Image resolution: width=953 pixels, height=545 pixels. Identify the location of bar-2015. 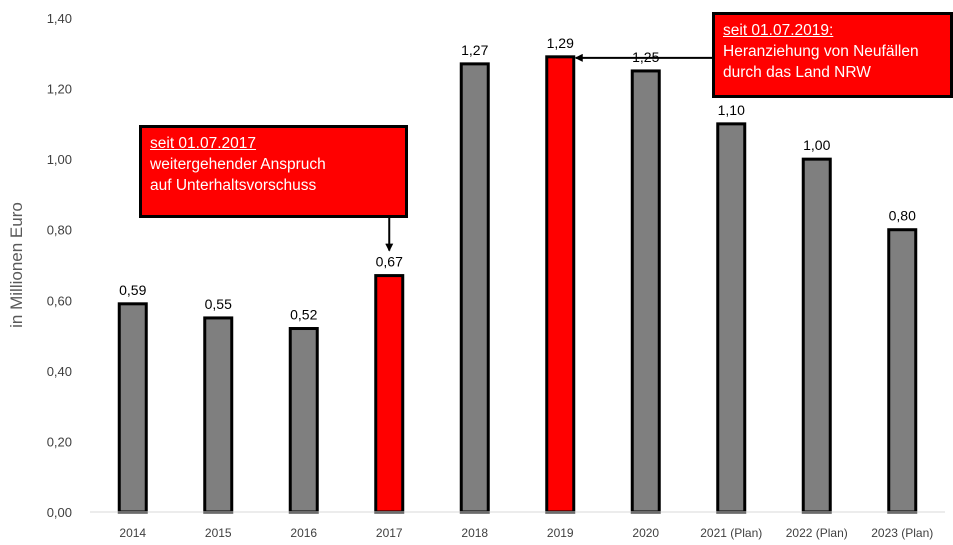
(218, 415).